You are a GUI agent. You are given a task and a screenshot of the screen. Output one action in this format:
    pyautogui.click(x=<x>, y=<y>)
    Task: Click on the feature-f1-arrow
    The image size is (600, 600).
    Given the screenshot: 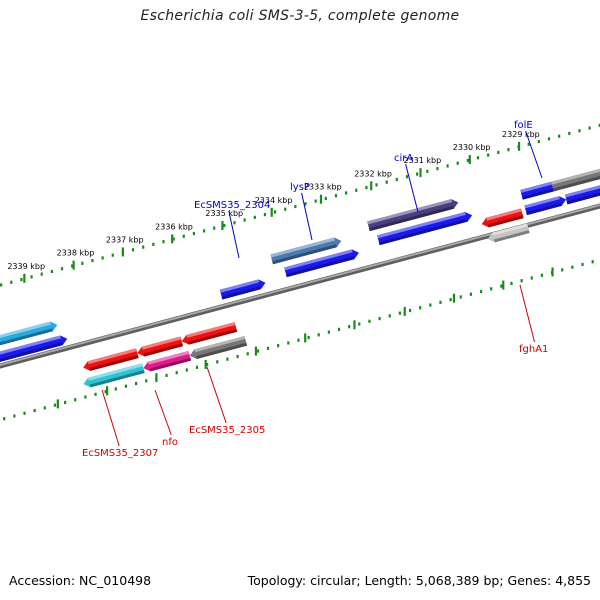 What is the action you would take?
    pyautogui.click(x=29, y=336)
    